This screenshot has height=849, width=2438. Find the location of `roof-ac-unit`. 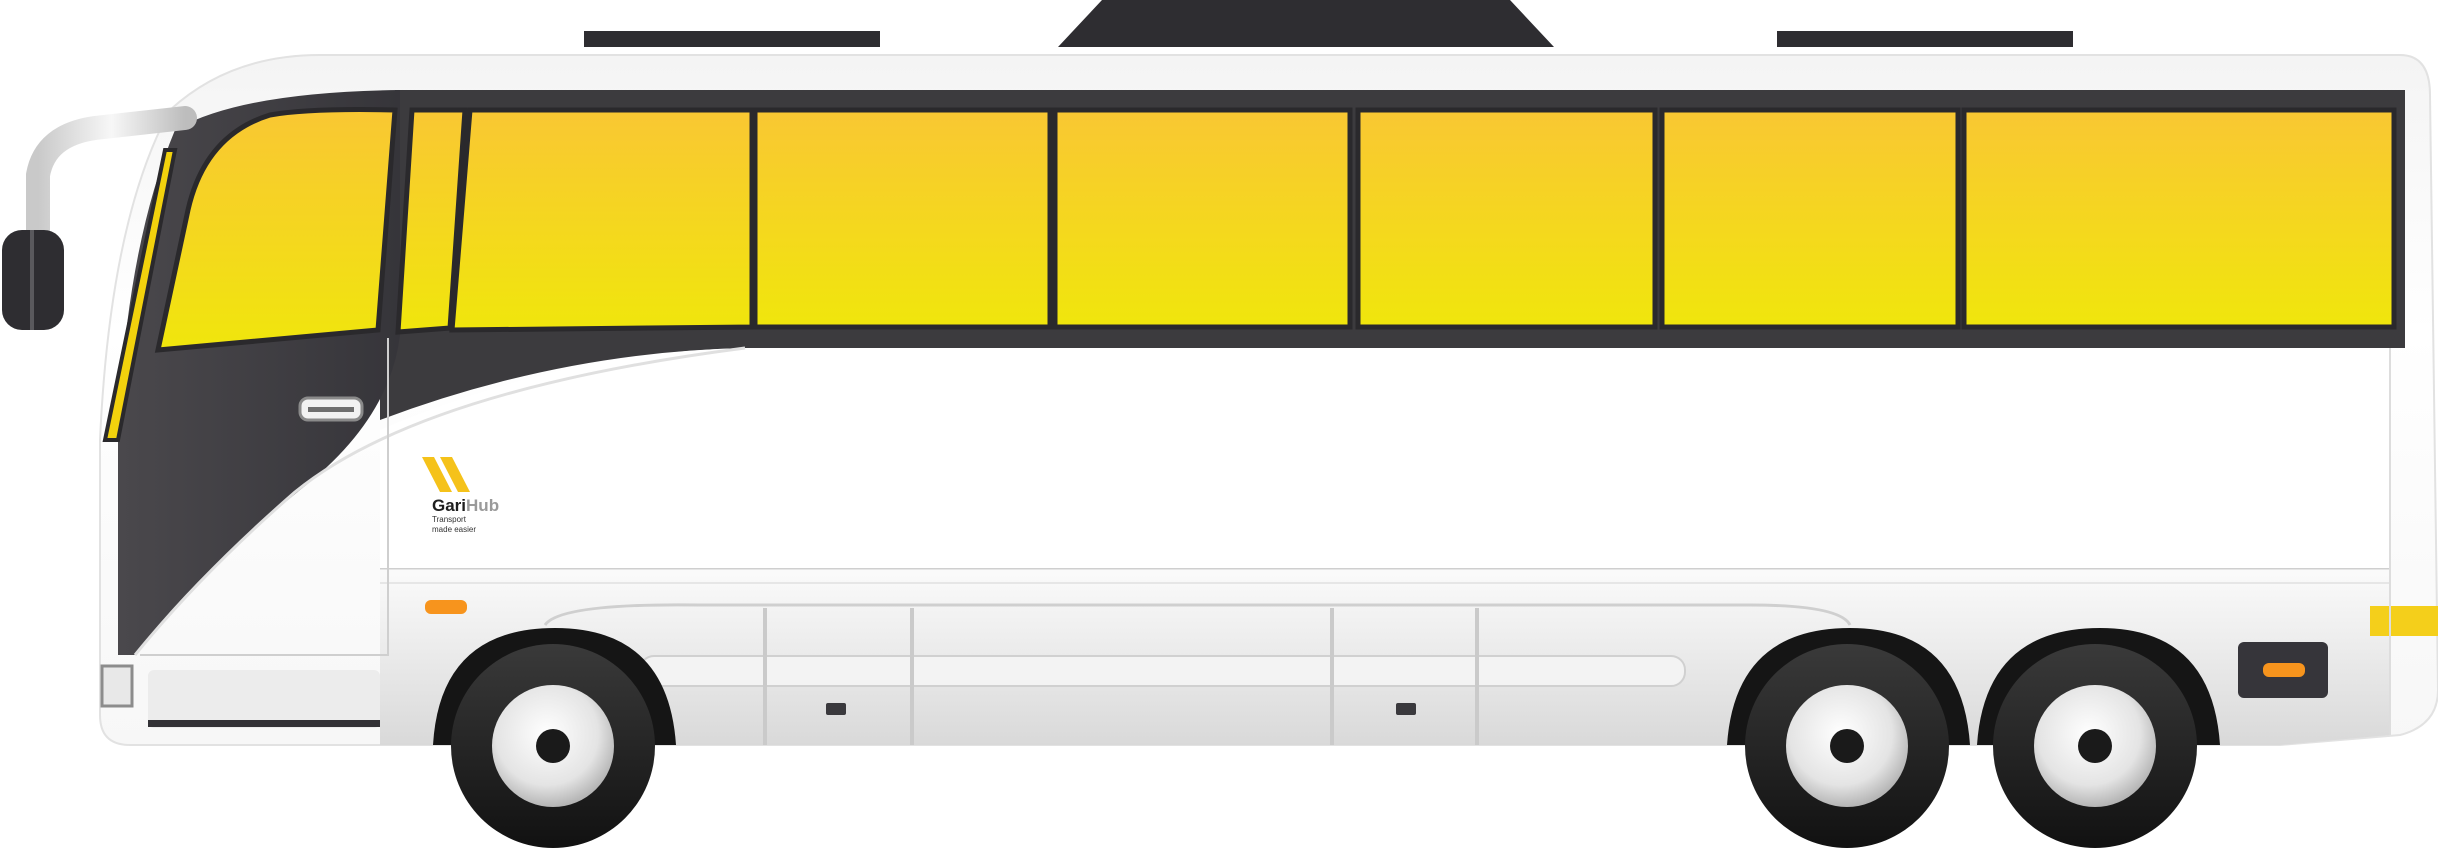

roof-ac-unit is located at coordinates (1306, 23).